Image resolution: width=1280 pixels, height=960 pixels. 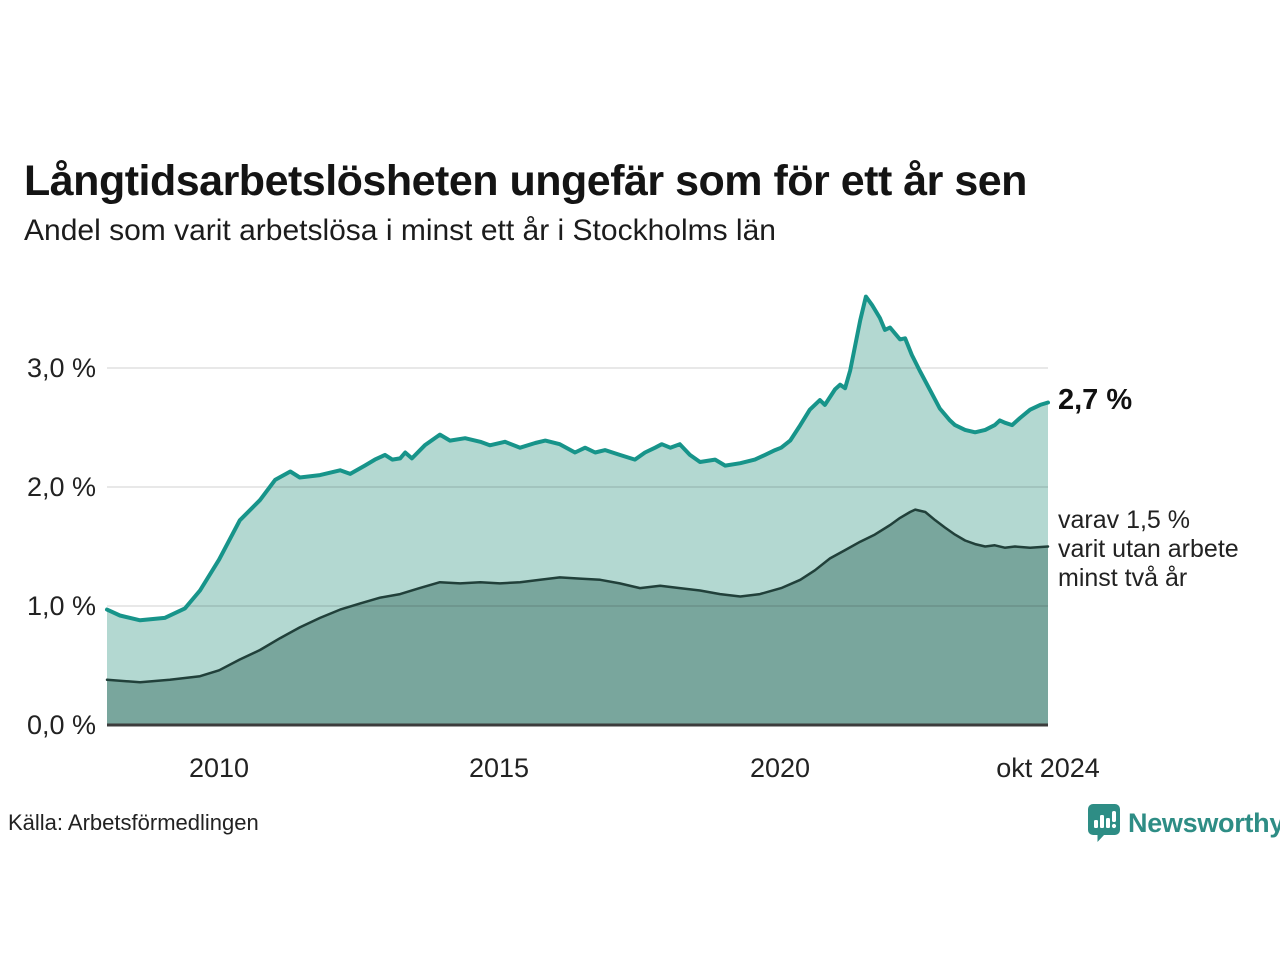 What do you see at coordinates (61, 368) in the screenshot?
I see `y-axis-tick-label: 3,0 %` at bounding box center [61, 368].